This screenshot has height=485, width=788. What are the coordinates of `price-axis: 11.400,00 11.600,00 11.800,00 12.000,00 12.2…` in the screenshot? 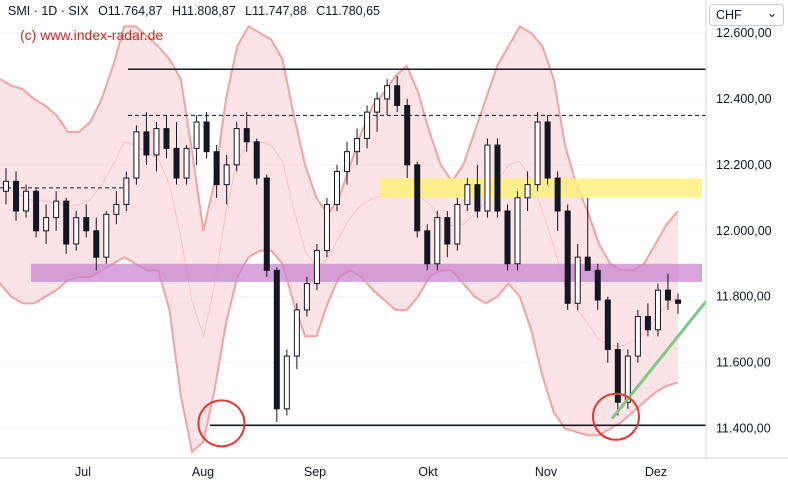 It's located at (746, 242).